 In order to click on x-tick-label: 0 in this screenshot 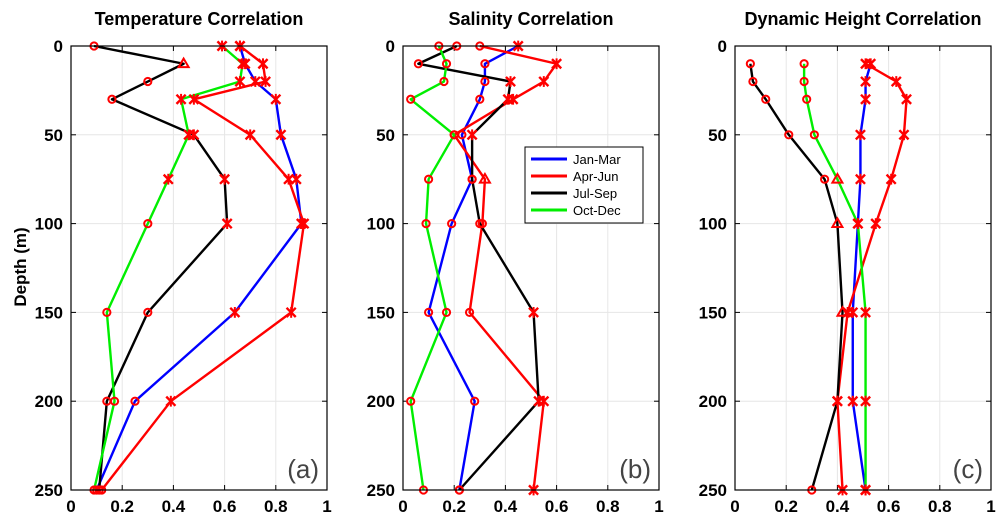, I will do `click(734, 506)`.